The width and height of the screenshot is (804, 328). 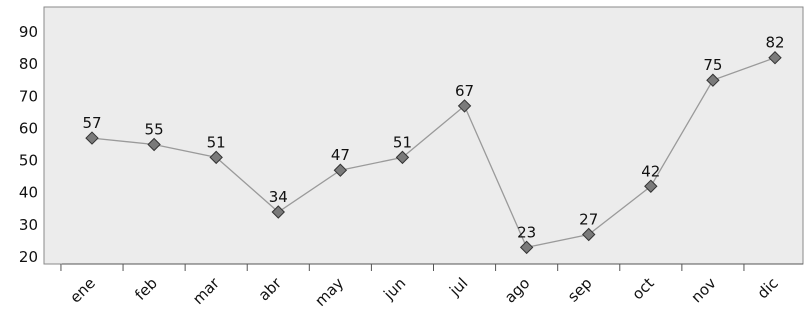 What do you see at coordinates (278, 197) in the screenshot?
I see `data-label: 34` at bounding box center [278, 197].